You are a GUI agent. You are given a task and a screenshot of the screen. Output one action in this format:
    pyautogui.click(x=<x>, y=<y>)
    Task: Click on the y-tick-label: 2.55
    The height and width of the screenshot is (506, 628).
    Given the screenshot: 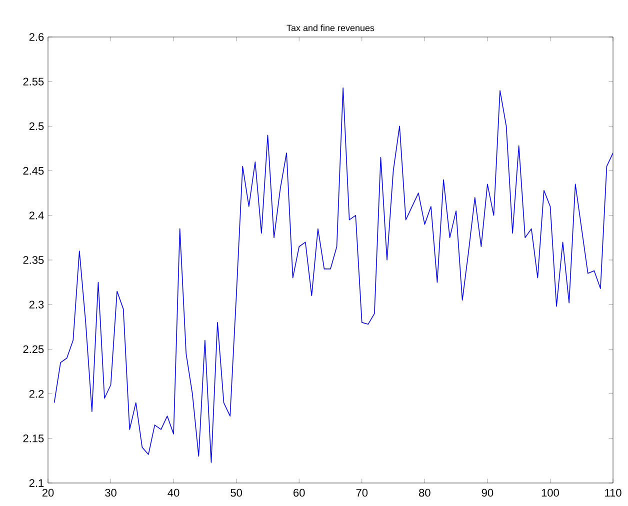 What is the action you would take?
    pyautogui.click(x=33, y=82)
    